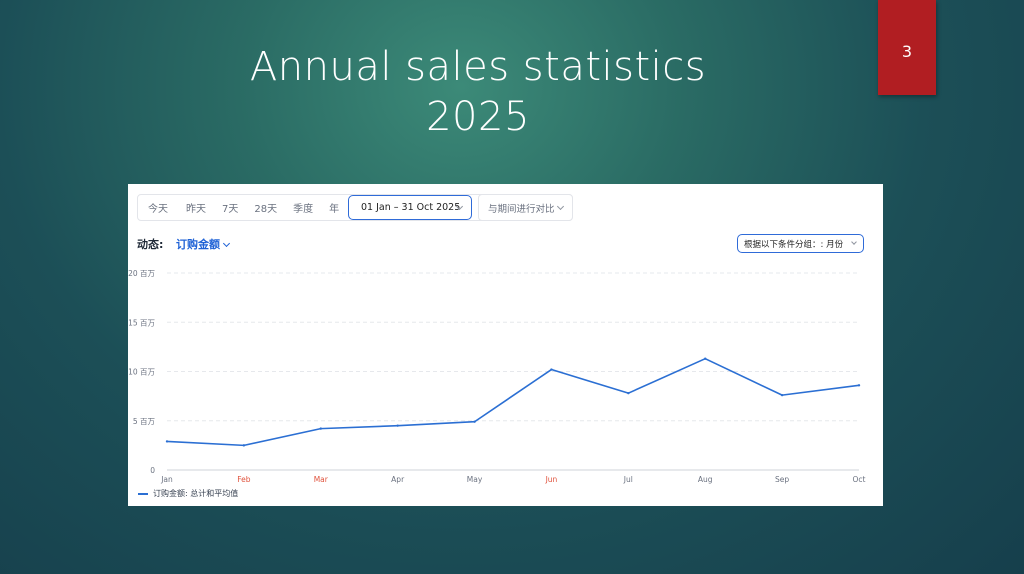 Image resolution: width=1024 pixels, height=574 pixels. Describe the element at coordinates (143, 493) in the screenshot. I see `legend-swatch` at that location.